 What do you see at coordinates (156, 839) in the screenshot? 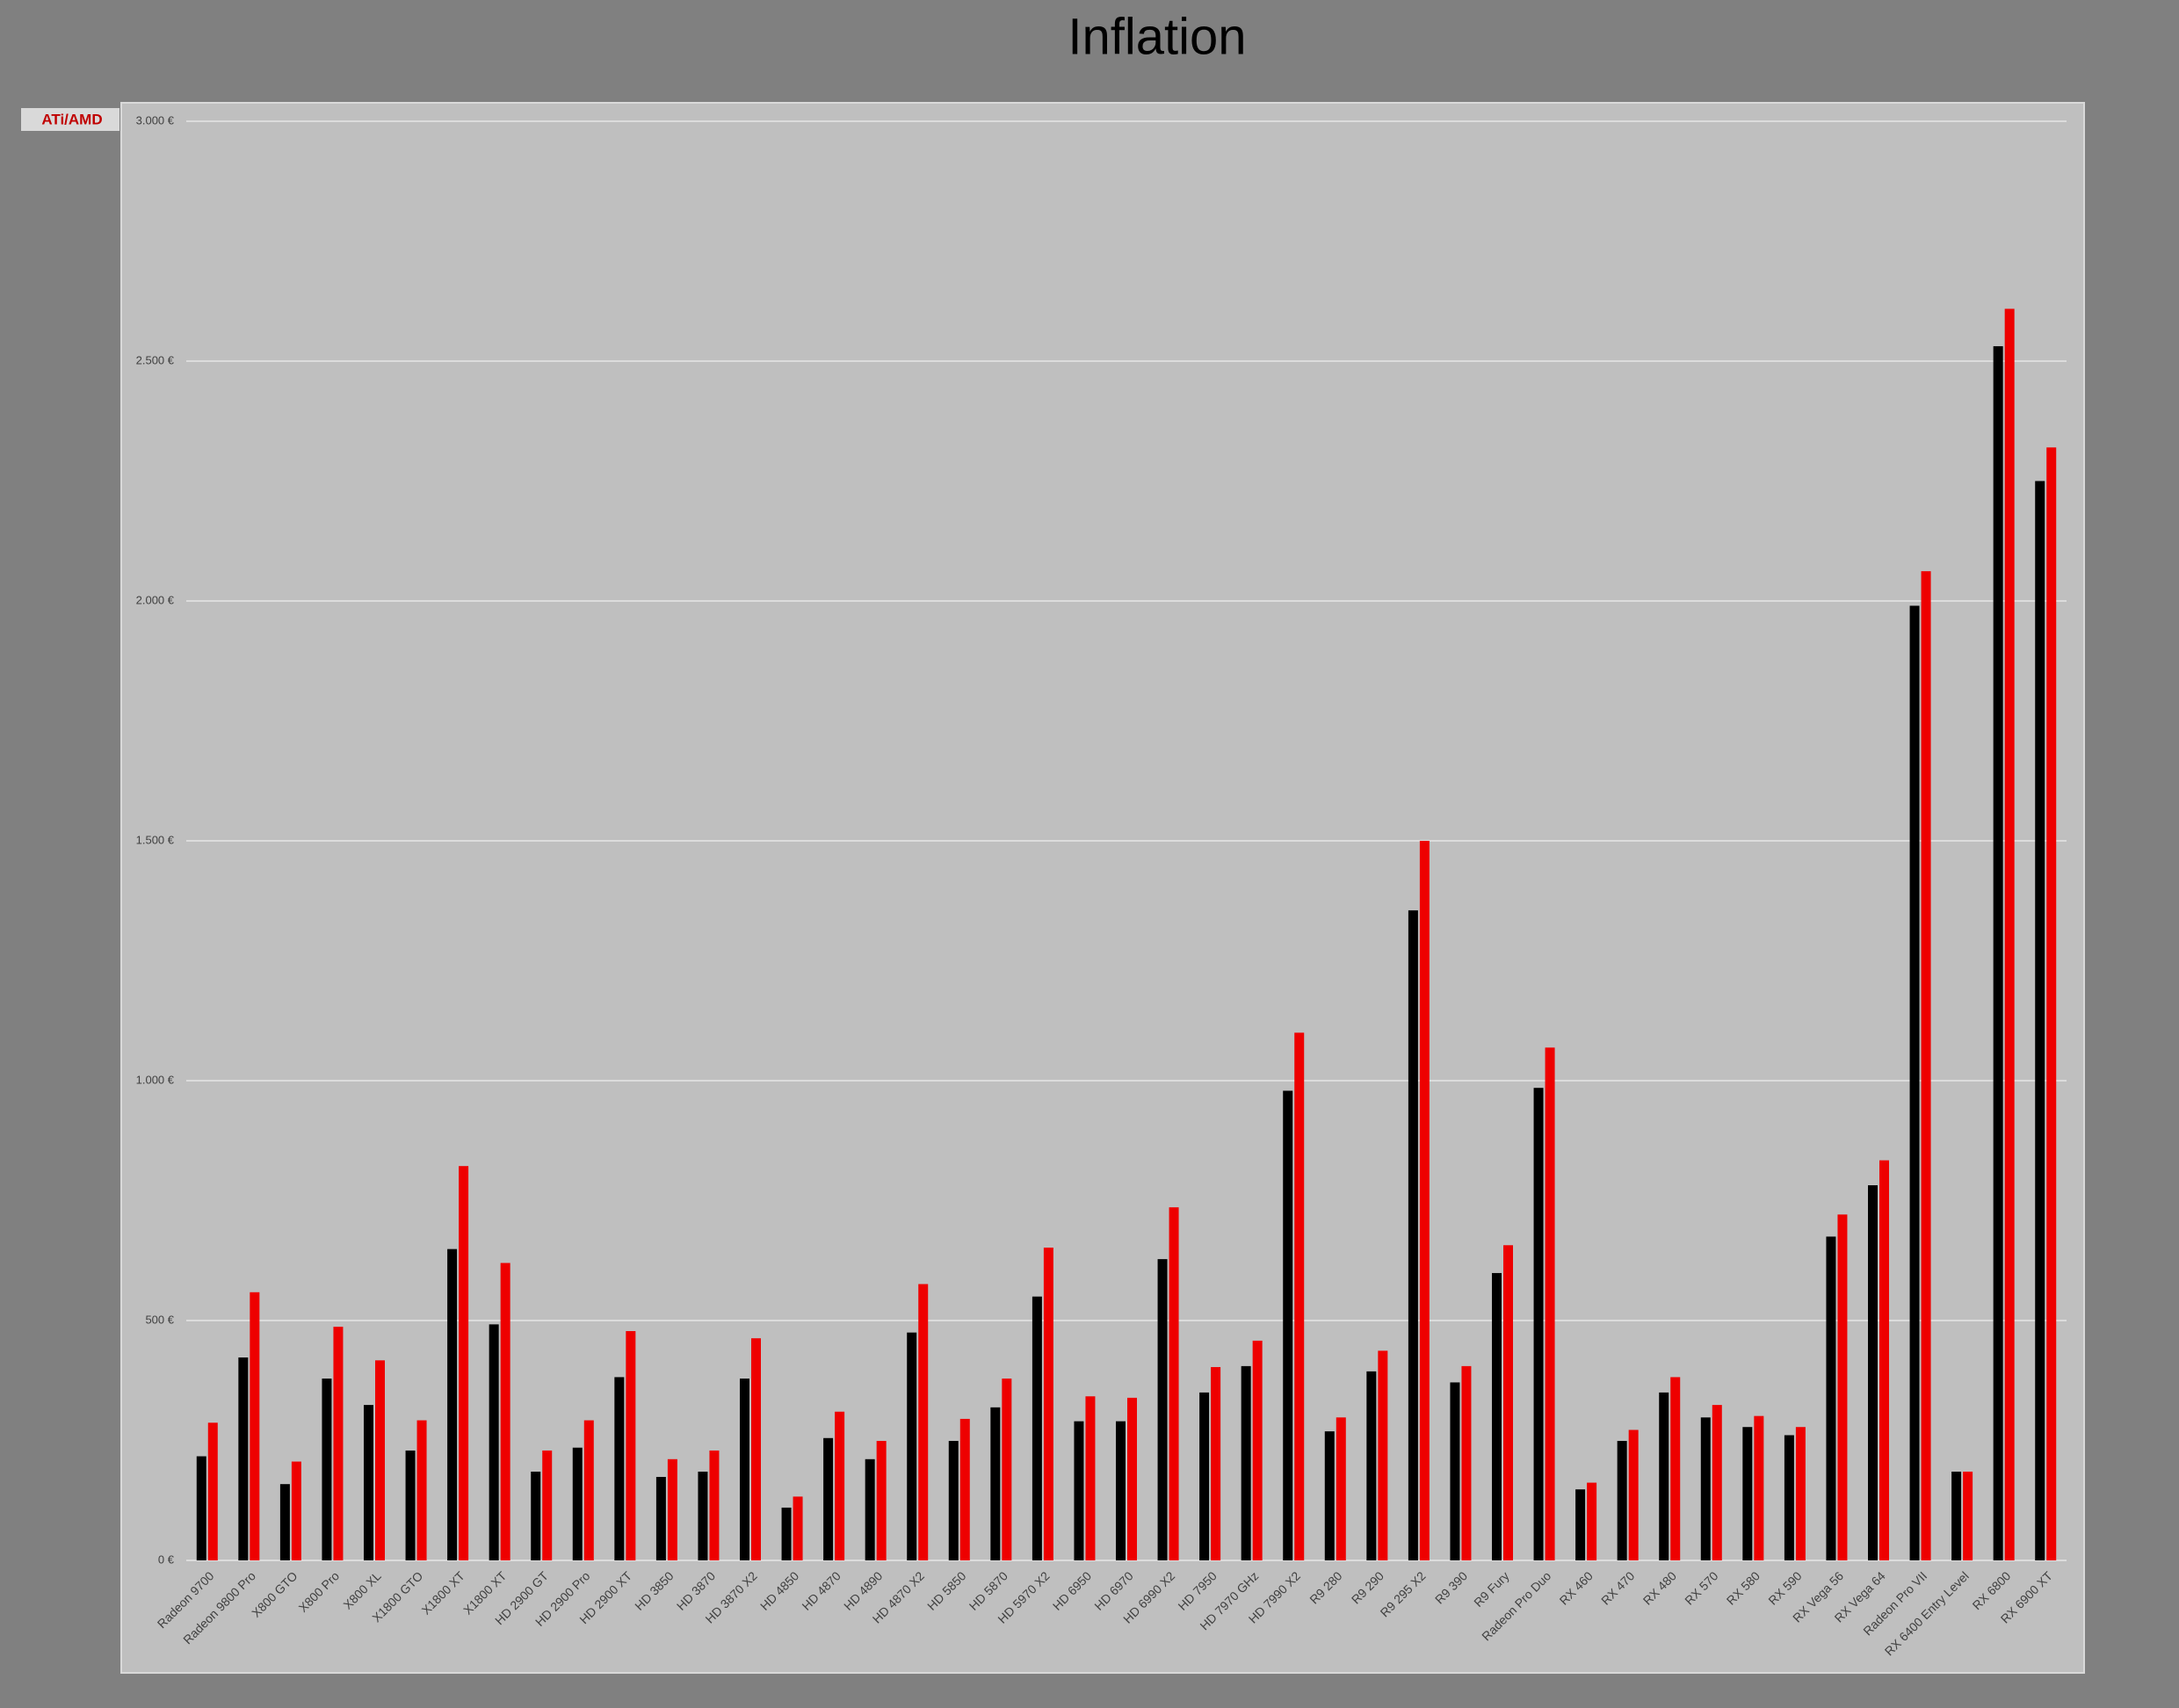
I see `y-tick-label: 1.500 €` at bounding box center [156, 839].